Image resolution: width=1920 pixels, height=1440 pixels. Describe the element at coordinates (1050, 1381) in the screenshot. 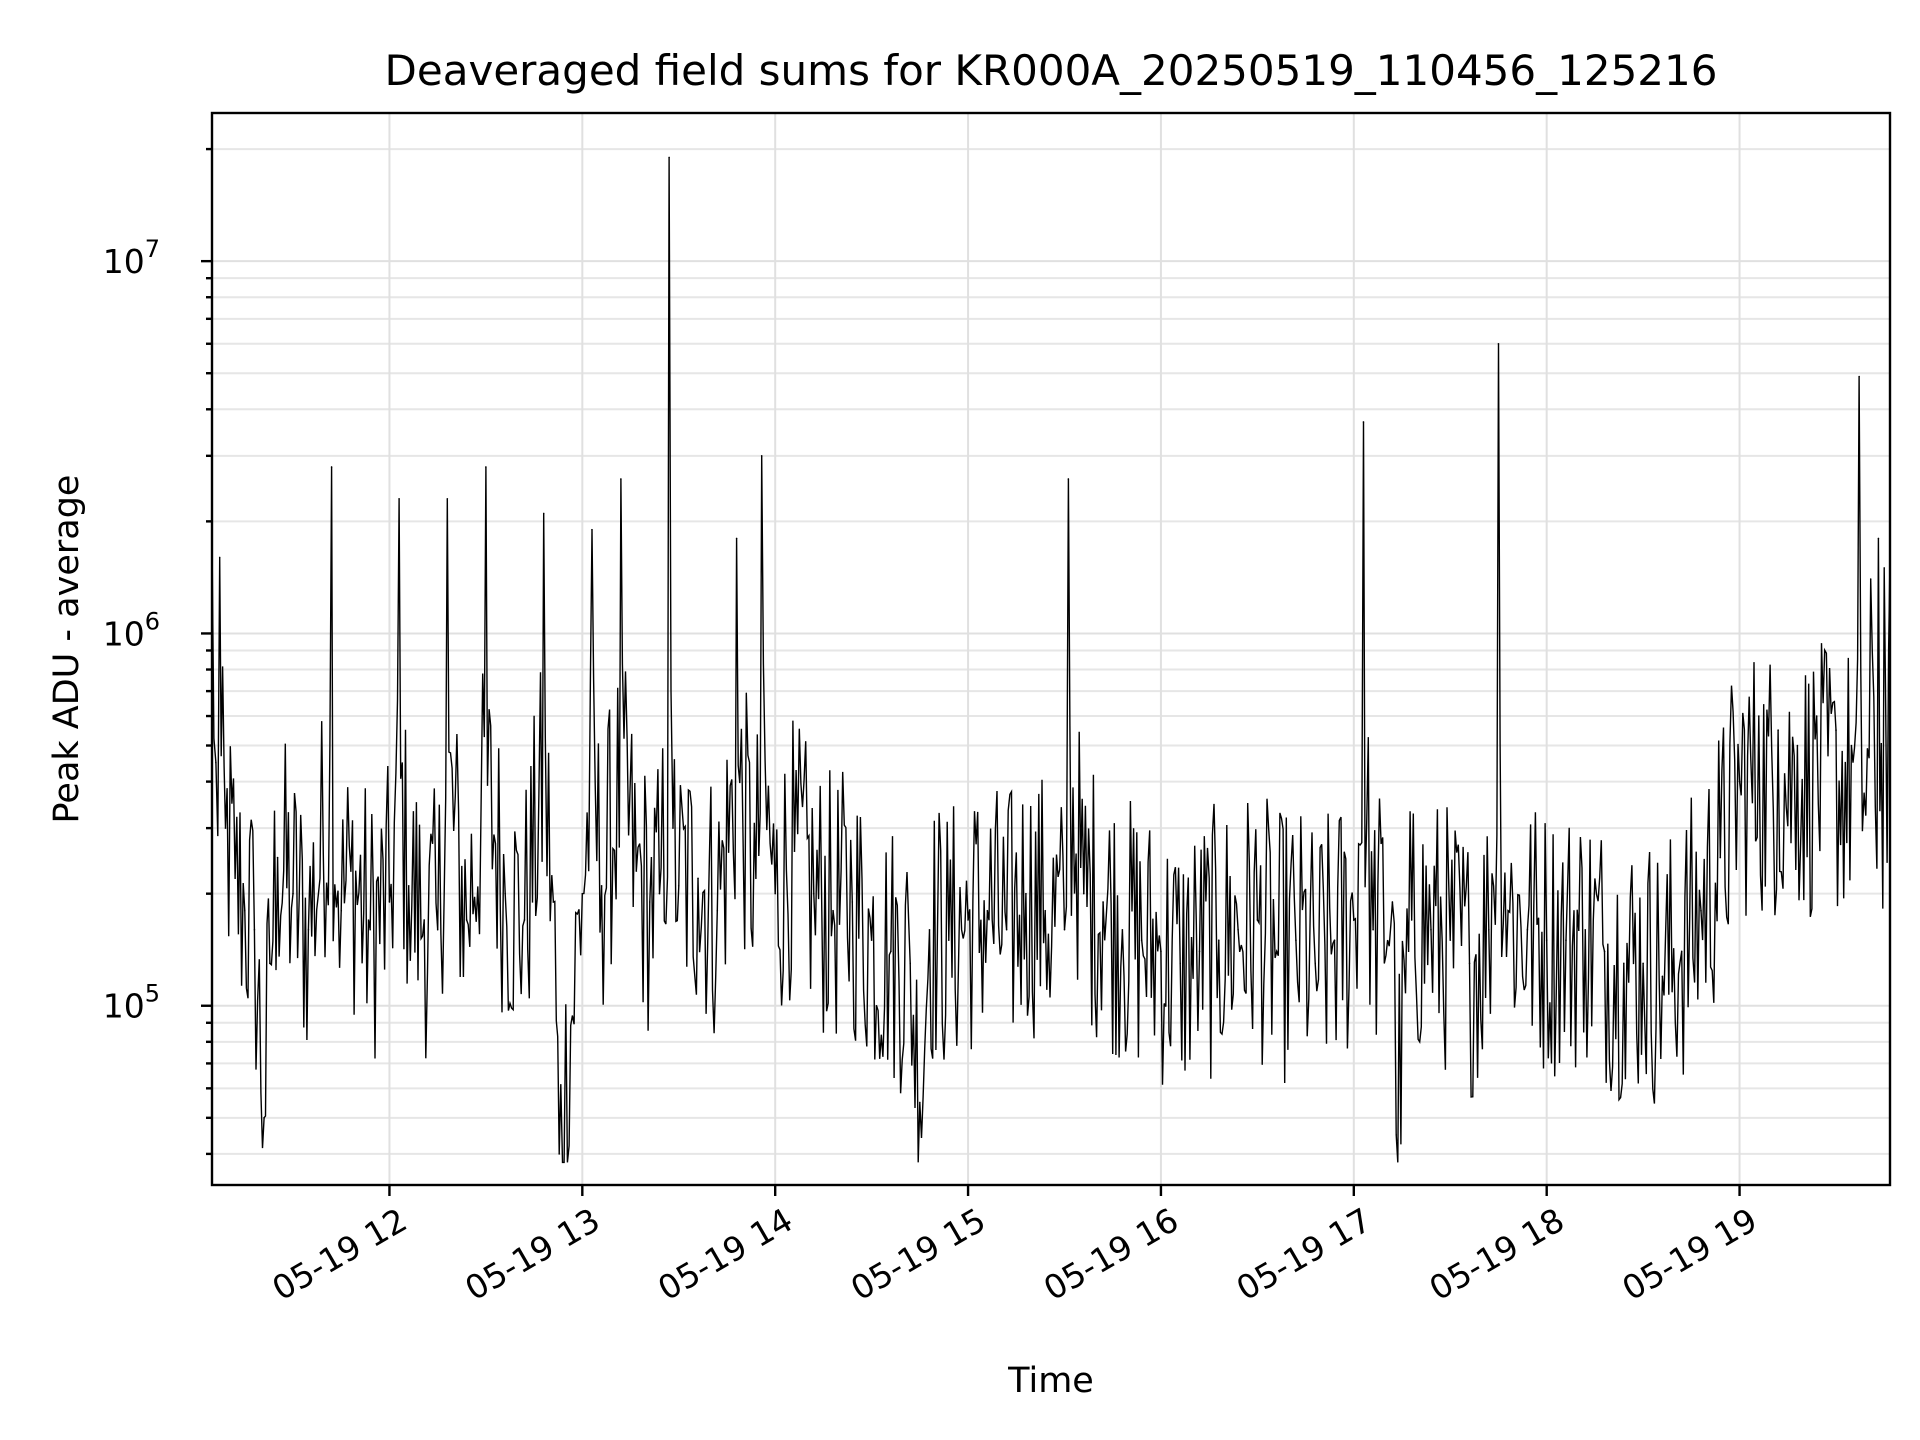

I see `x-axis-label: Time` at that location.